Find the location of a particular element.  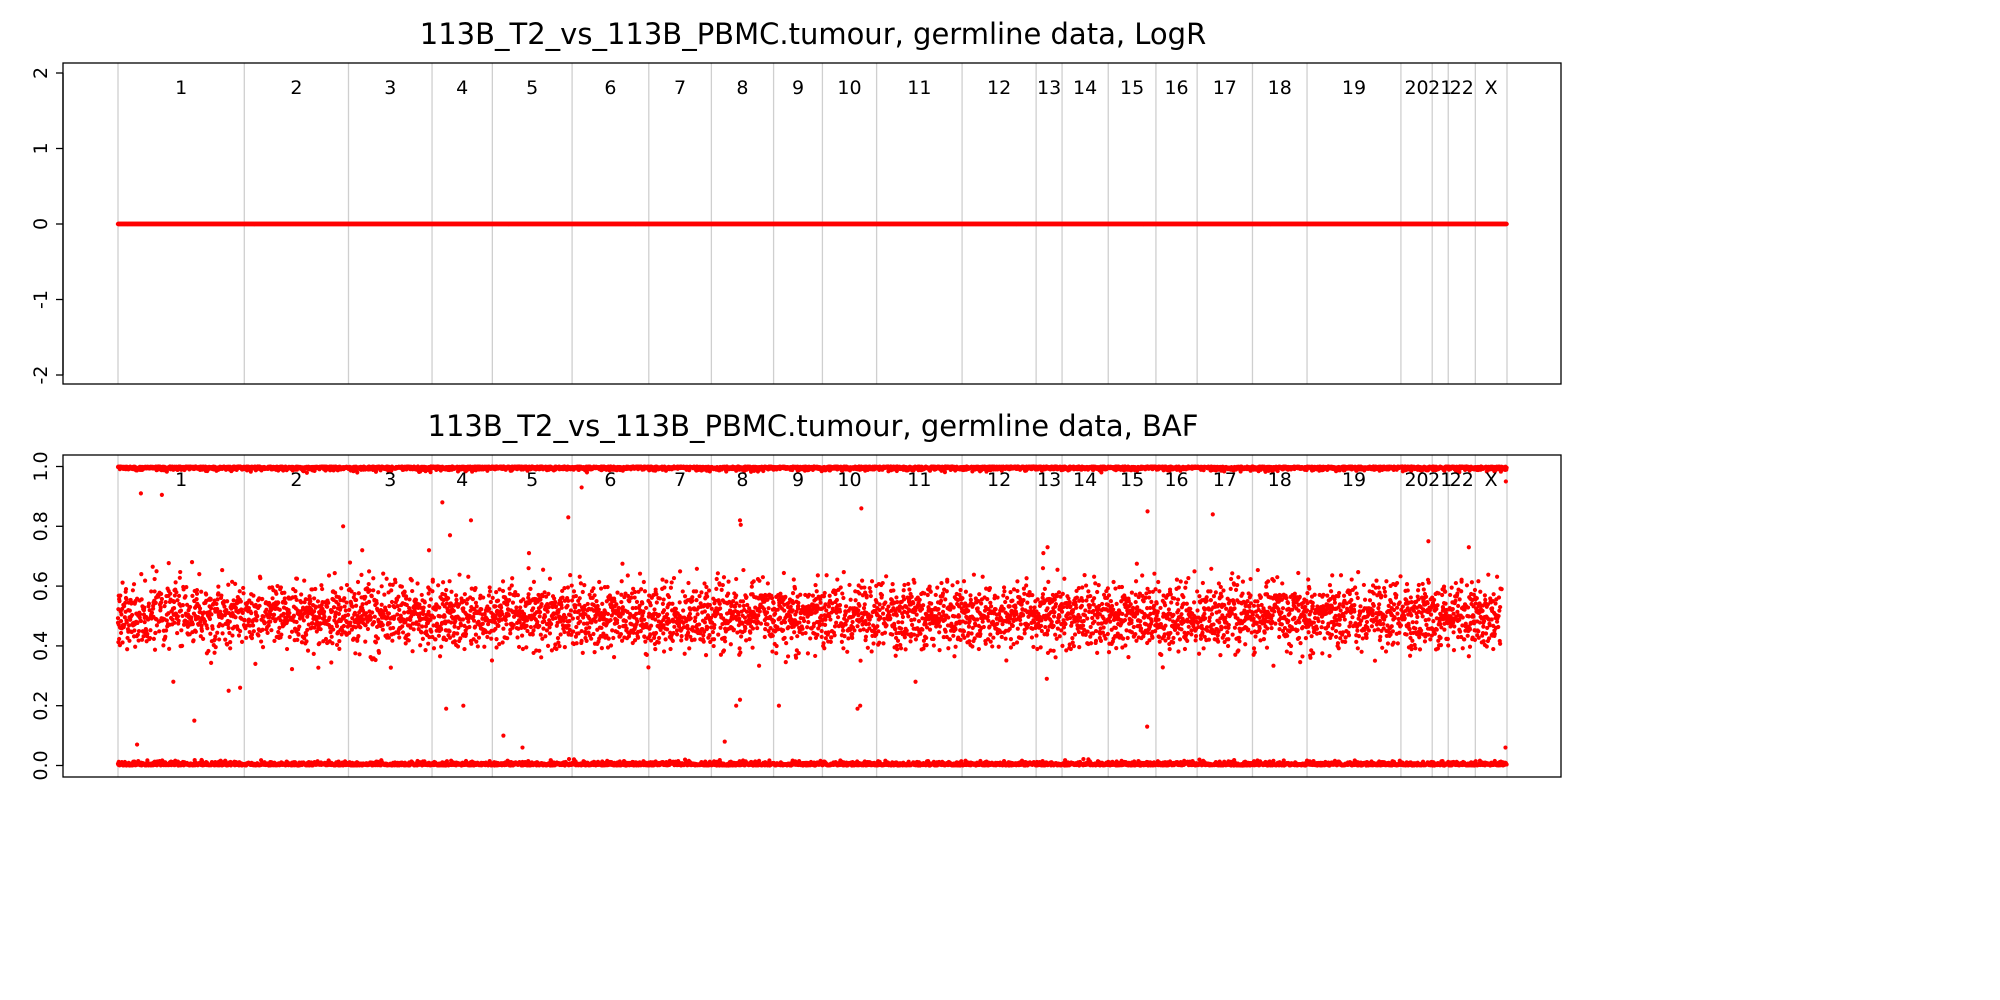

chromosome-label: 6 is located at coordinates (610, 88).